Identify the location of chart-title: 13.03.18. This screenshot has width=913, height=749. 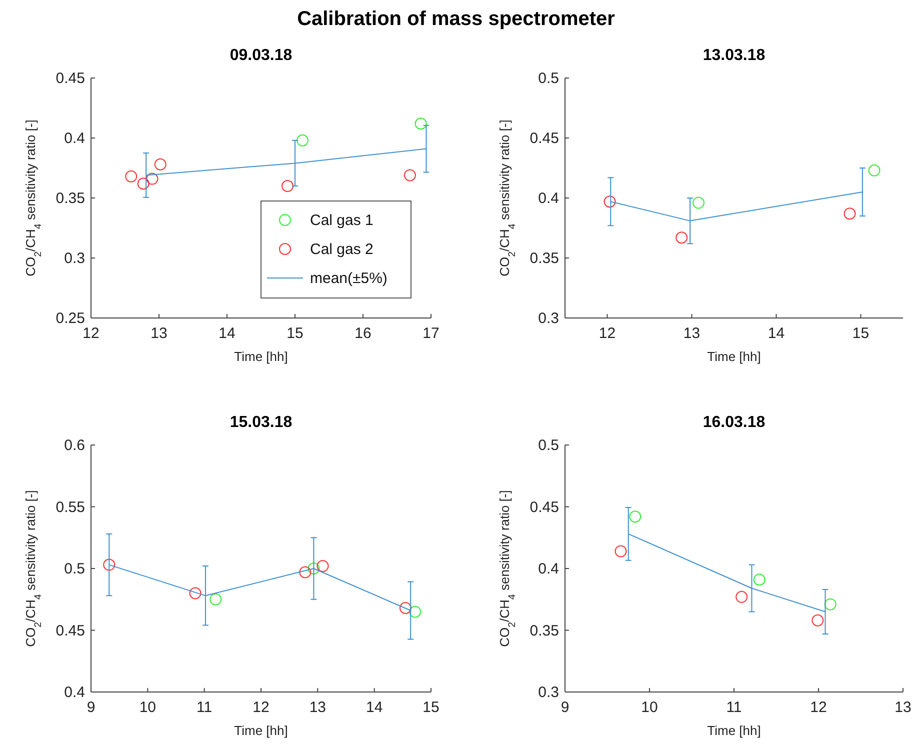
(734, 55).